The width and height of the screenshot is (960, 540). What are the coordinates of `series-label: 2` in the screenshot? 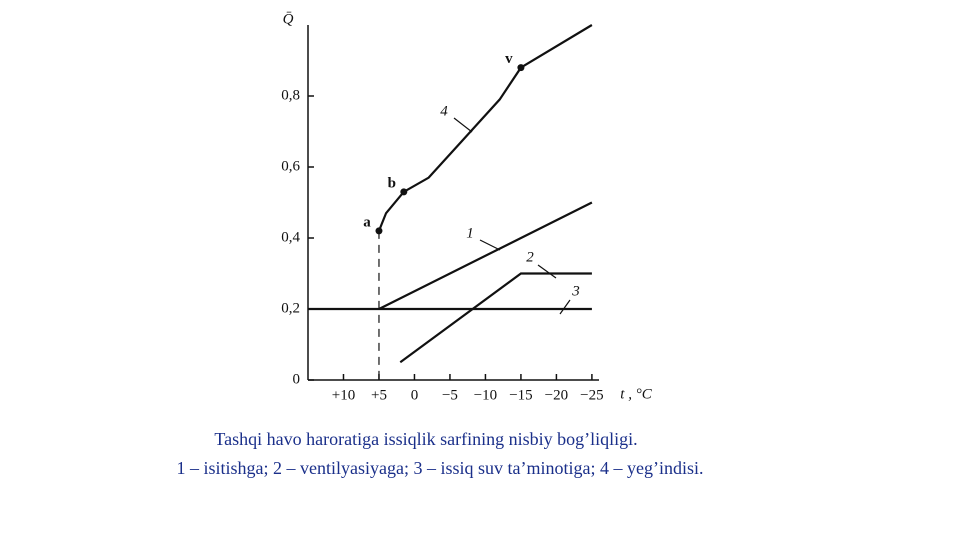 It's located at (530, 257).